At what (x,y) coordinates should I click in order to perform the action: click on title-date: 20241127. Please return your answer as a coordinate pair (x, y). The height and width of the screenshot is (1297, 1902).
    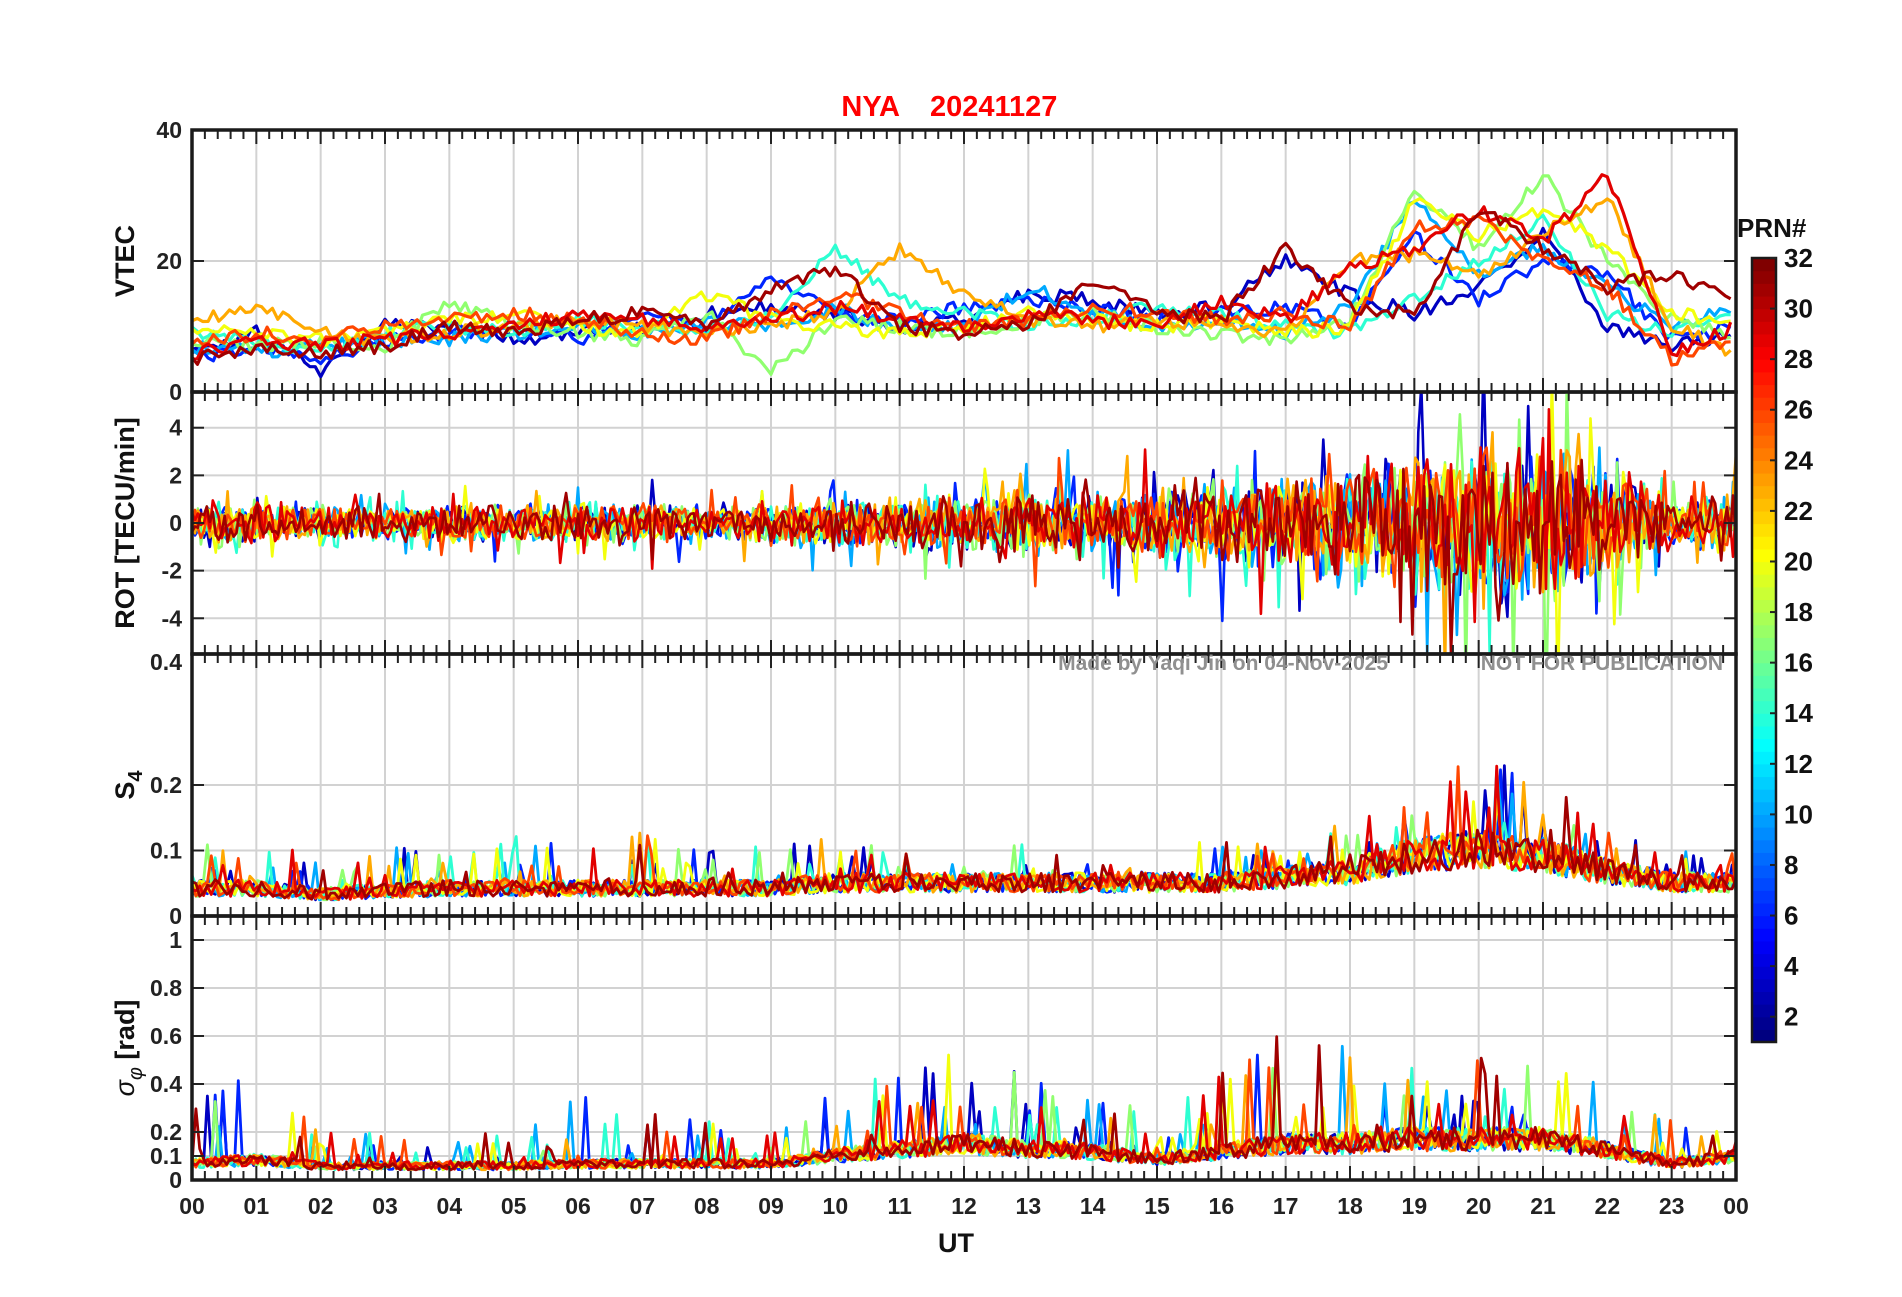
    Looking at the image, I should click on (993, 107).